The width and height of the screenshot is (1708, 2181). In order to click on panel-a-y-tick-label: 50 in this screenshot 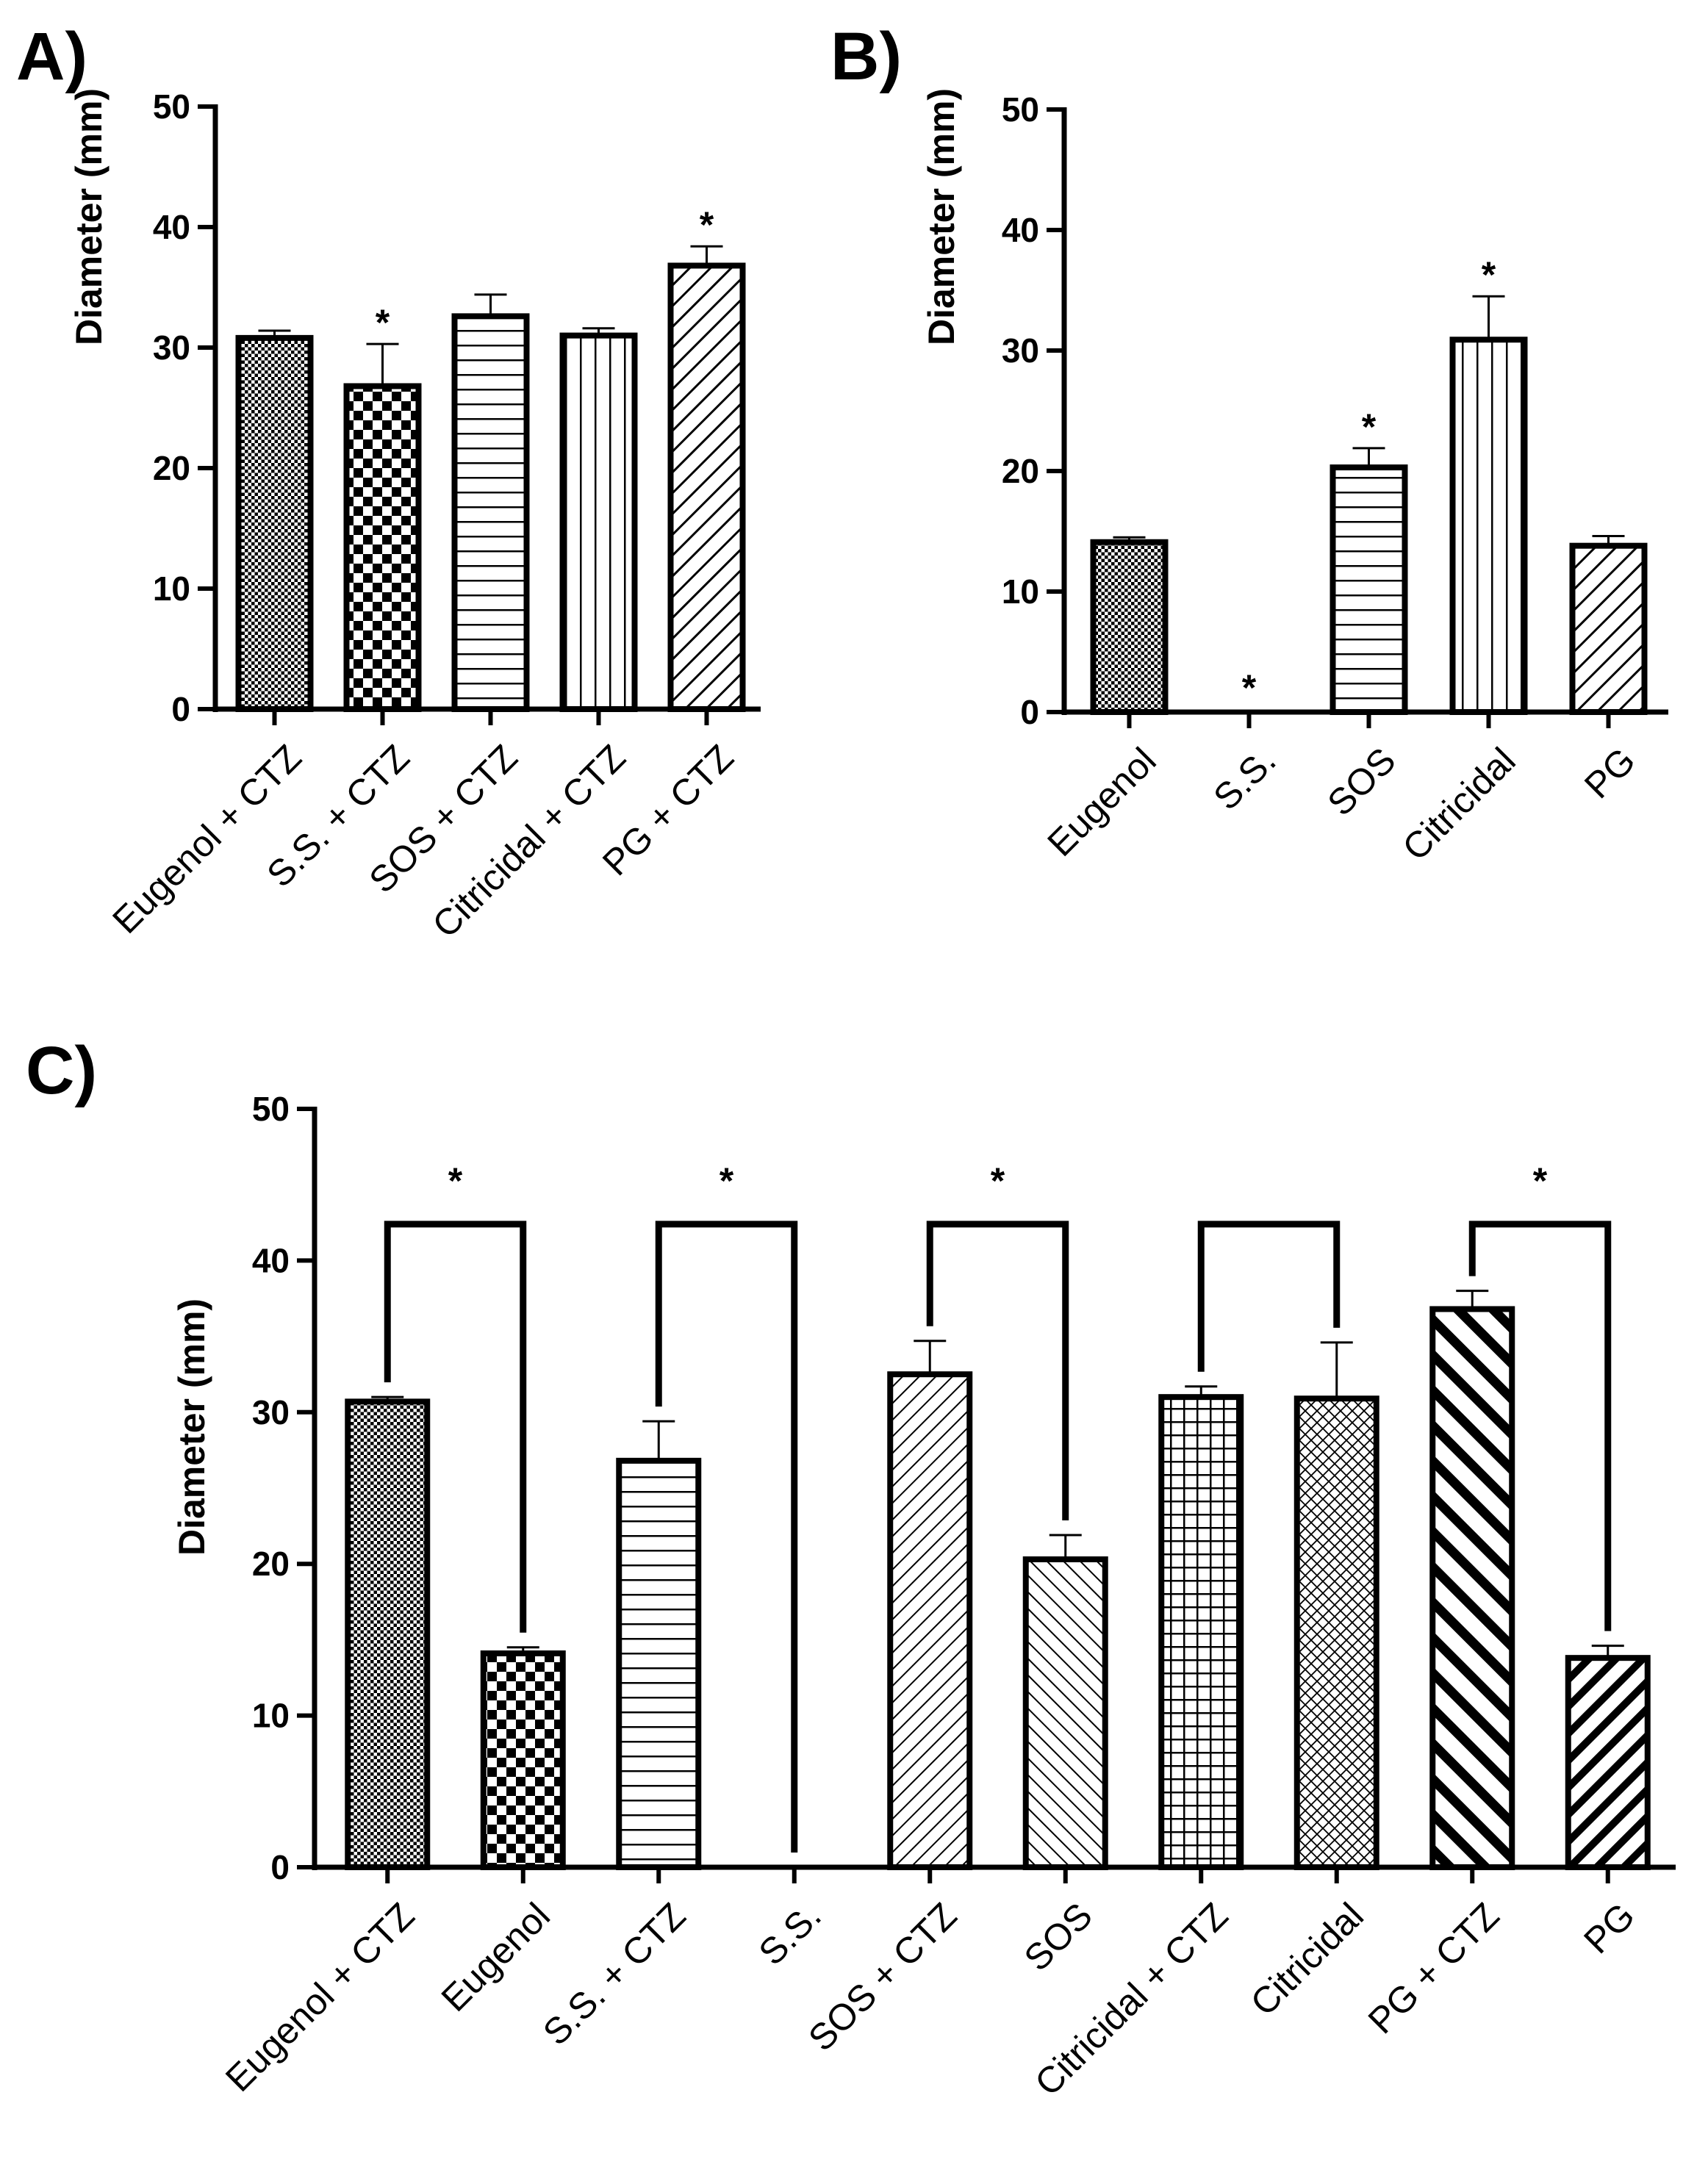, I will do `click(171, 106)`.